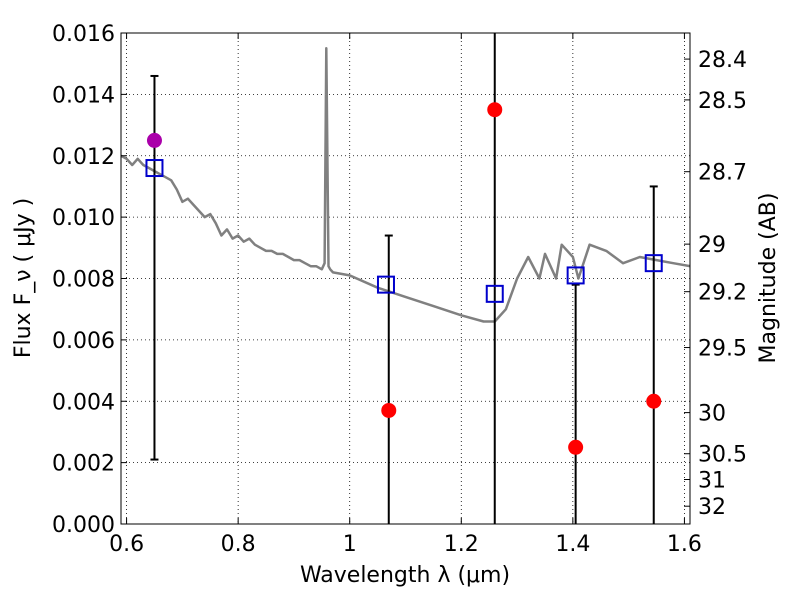 The width and height of the screenshot is (800, 600). What do you see at coordinates (712, 481) in the screenshot?
I see `magnitude-tick-label: 31` at bounding box center [712, 481].